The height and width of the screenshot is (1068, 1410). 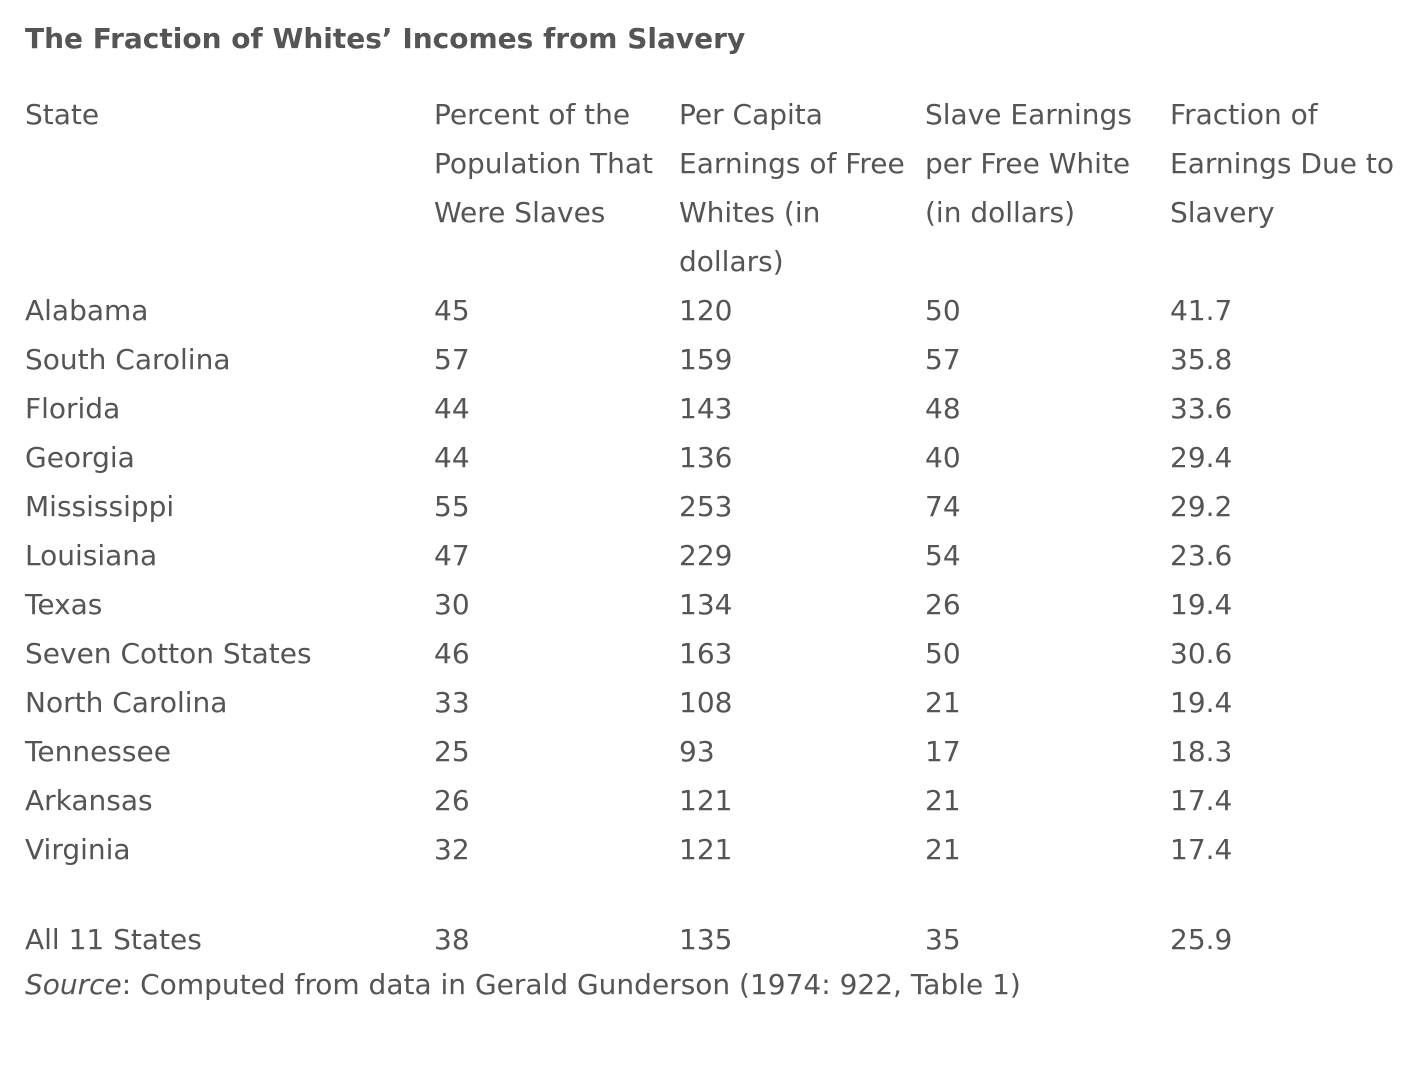 I want to click on table-row: Texas 30 134 26 19.4, so click(x=717, y=604).